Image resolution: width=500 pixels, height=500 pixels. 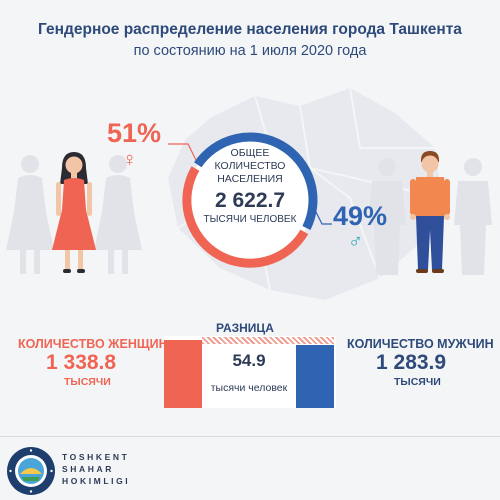 What do you see at coordinates (250, 436) in the screenshot?
I see `footer-divider` at bounding box center [250, 436].